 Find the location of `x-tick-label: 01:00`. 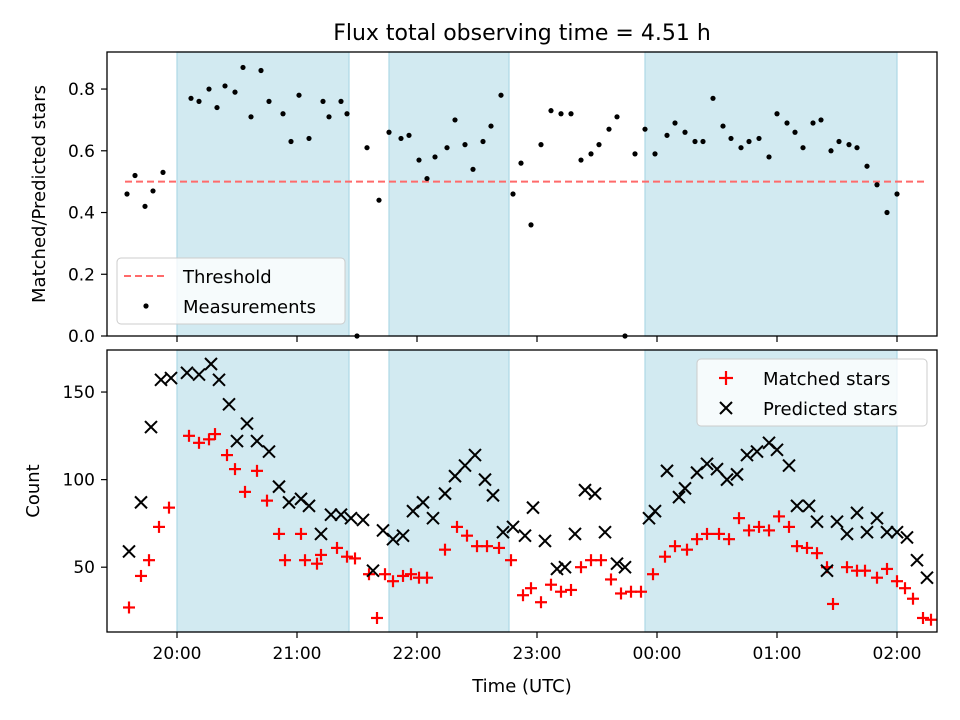

x-tick-label: 01:00 is located at coordinates (777, 654).